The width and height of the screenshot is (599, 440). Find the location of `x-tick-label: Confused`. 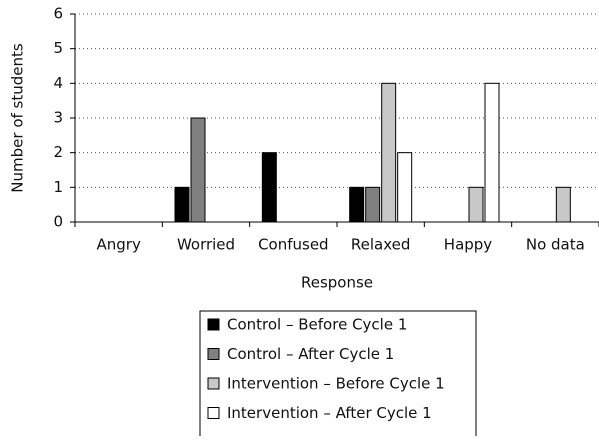

x-tick-label: Confused is located at coordinates (293, 245).